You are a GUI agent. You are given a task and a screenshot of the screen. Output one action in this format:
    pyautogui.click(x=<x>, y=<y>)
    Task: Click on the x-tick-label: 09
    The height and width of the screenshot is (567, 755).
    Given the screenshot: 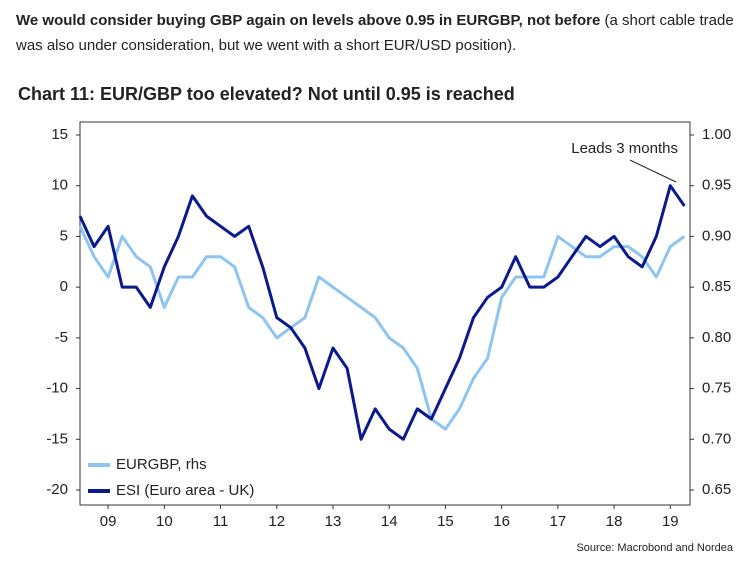 What is the action you would take?
    pyautogui.click(x=108, y=521)
    